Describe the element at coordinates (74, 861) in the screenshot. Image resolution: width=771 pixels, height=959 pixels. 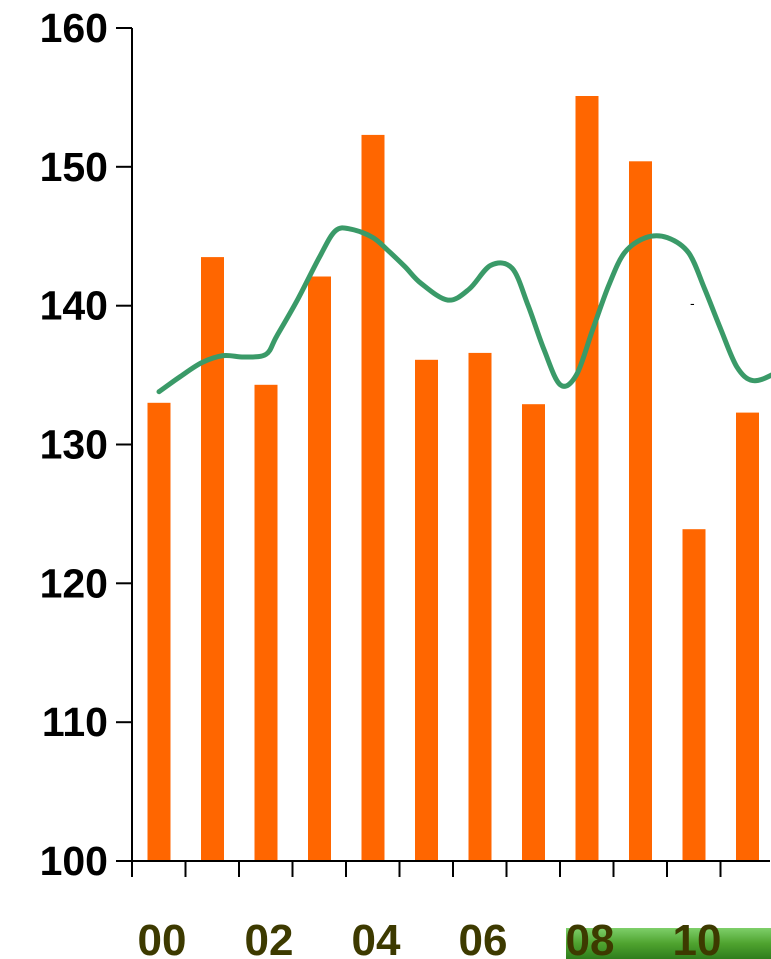
I see `y-tick-label: 100` at that location.